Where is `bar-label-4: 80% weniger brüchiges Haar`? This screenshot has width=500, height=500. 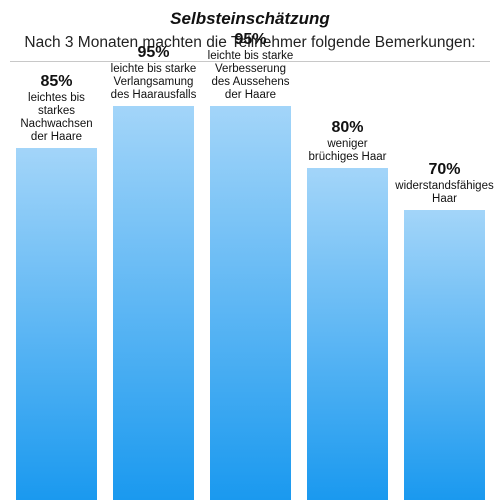 bar-label-4: 80% weniger brüchiges Haar is located at coordinates (348, 141).